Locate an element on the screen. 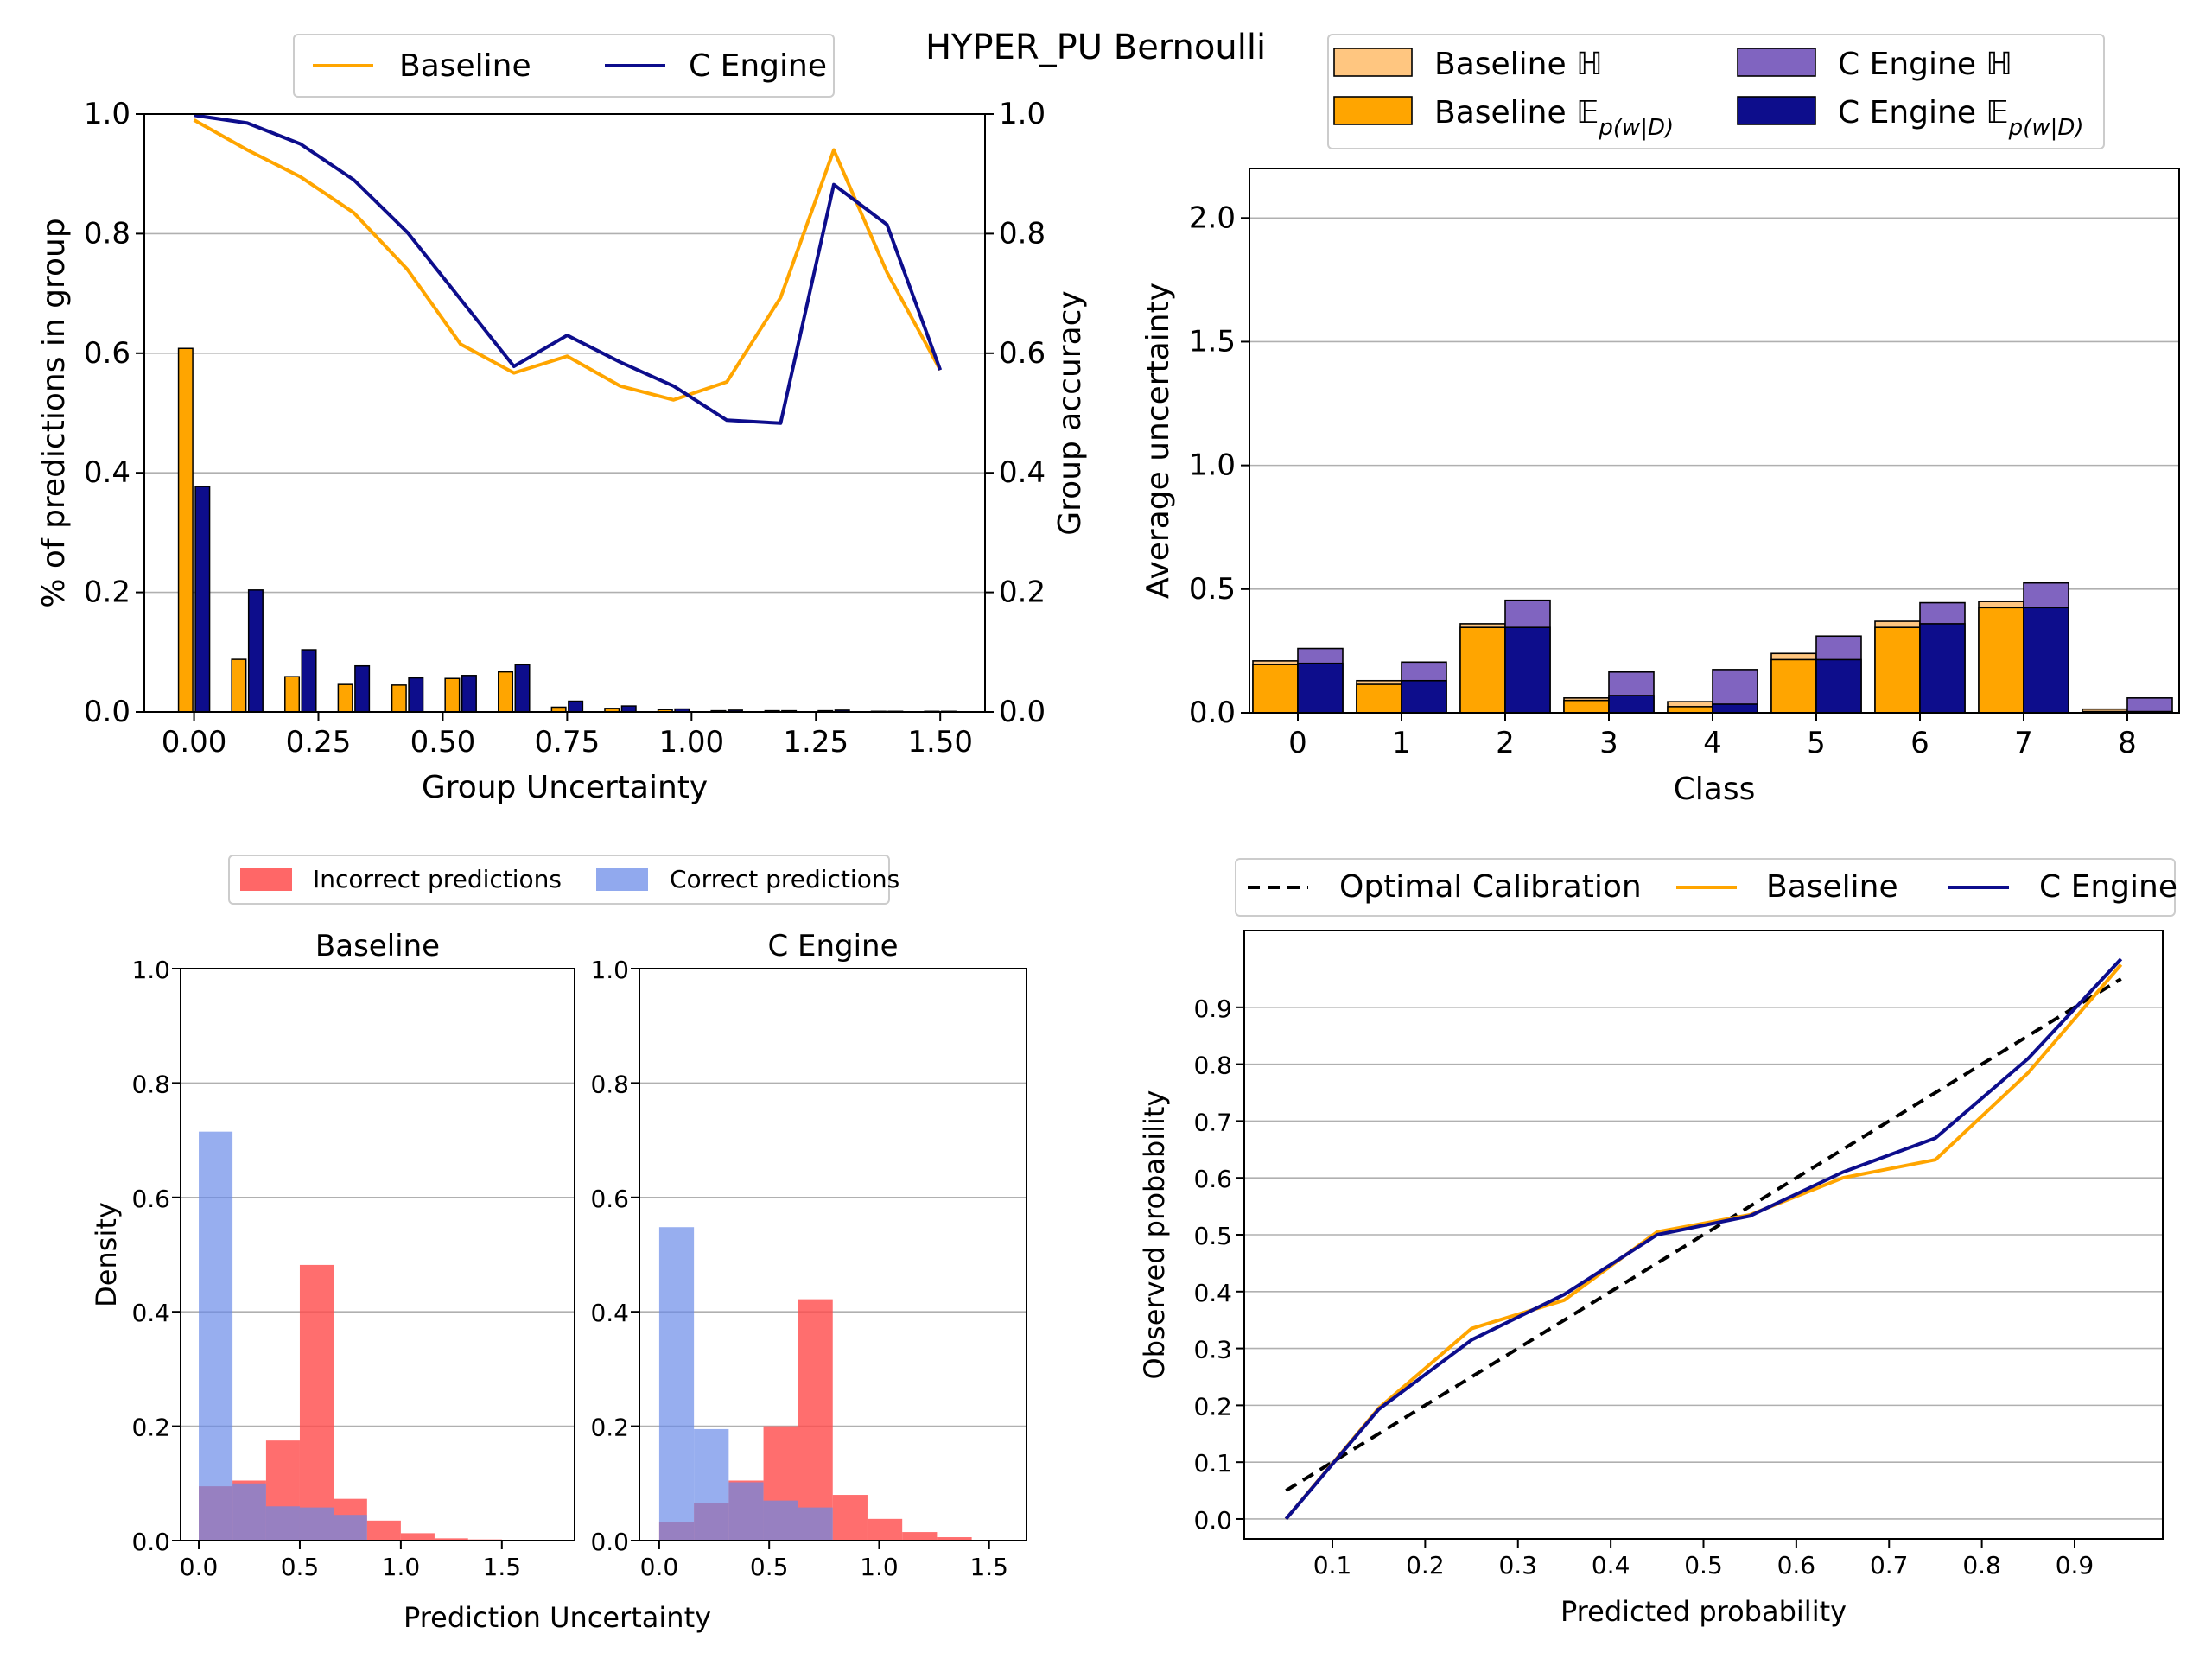 This screenshot has width=2212, height=1659. c-engine-histogram: 0.0 0.2 0.4 0.6 0.8 1.0 0.0 0.5 1.0 1.5 C Engine is located at coordinates (808, 1255).